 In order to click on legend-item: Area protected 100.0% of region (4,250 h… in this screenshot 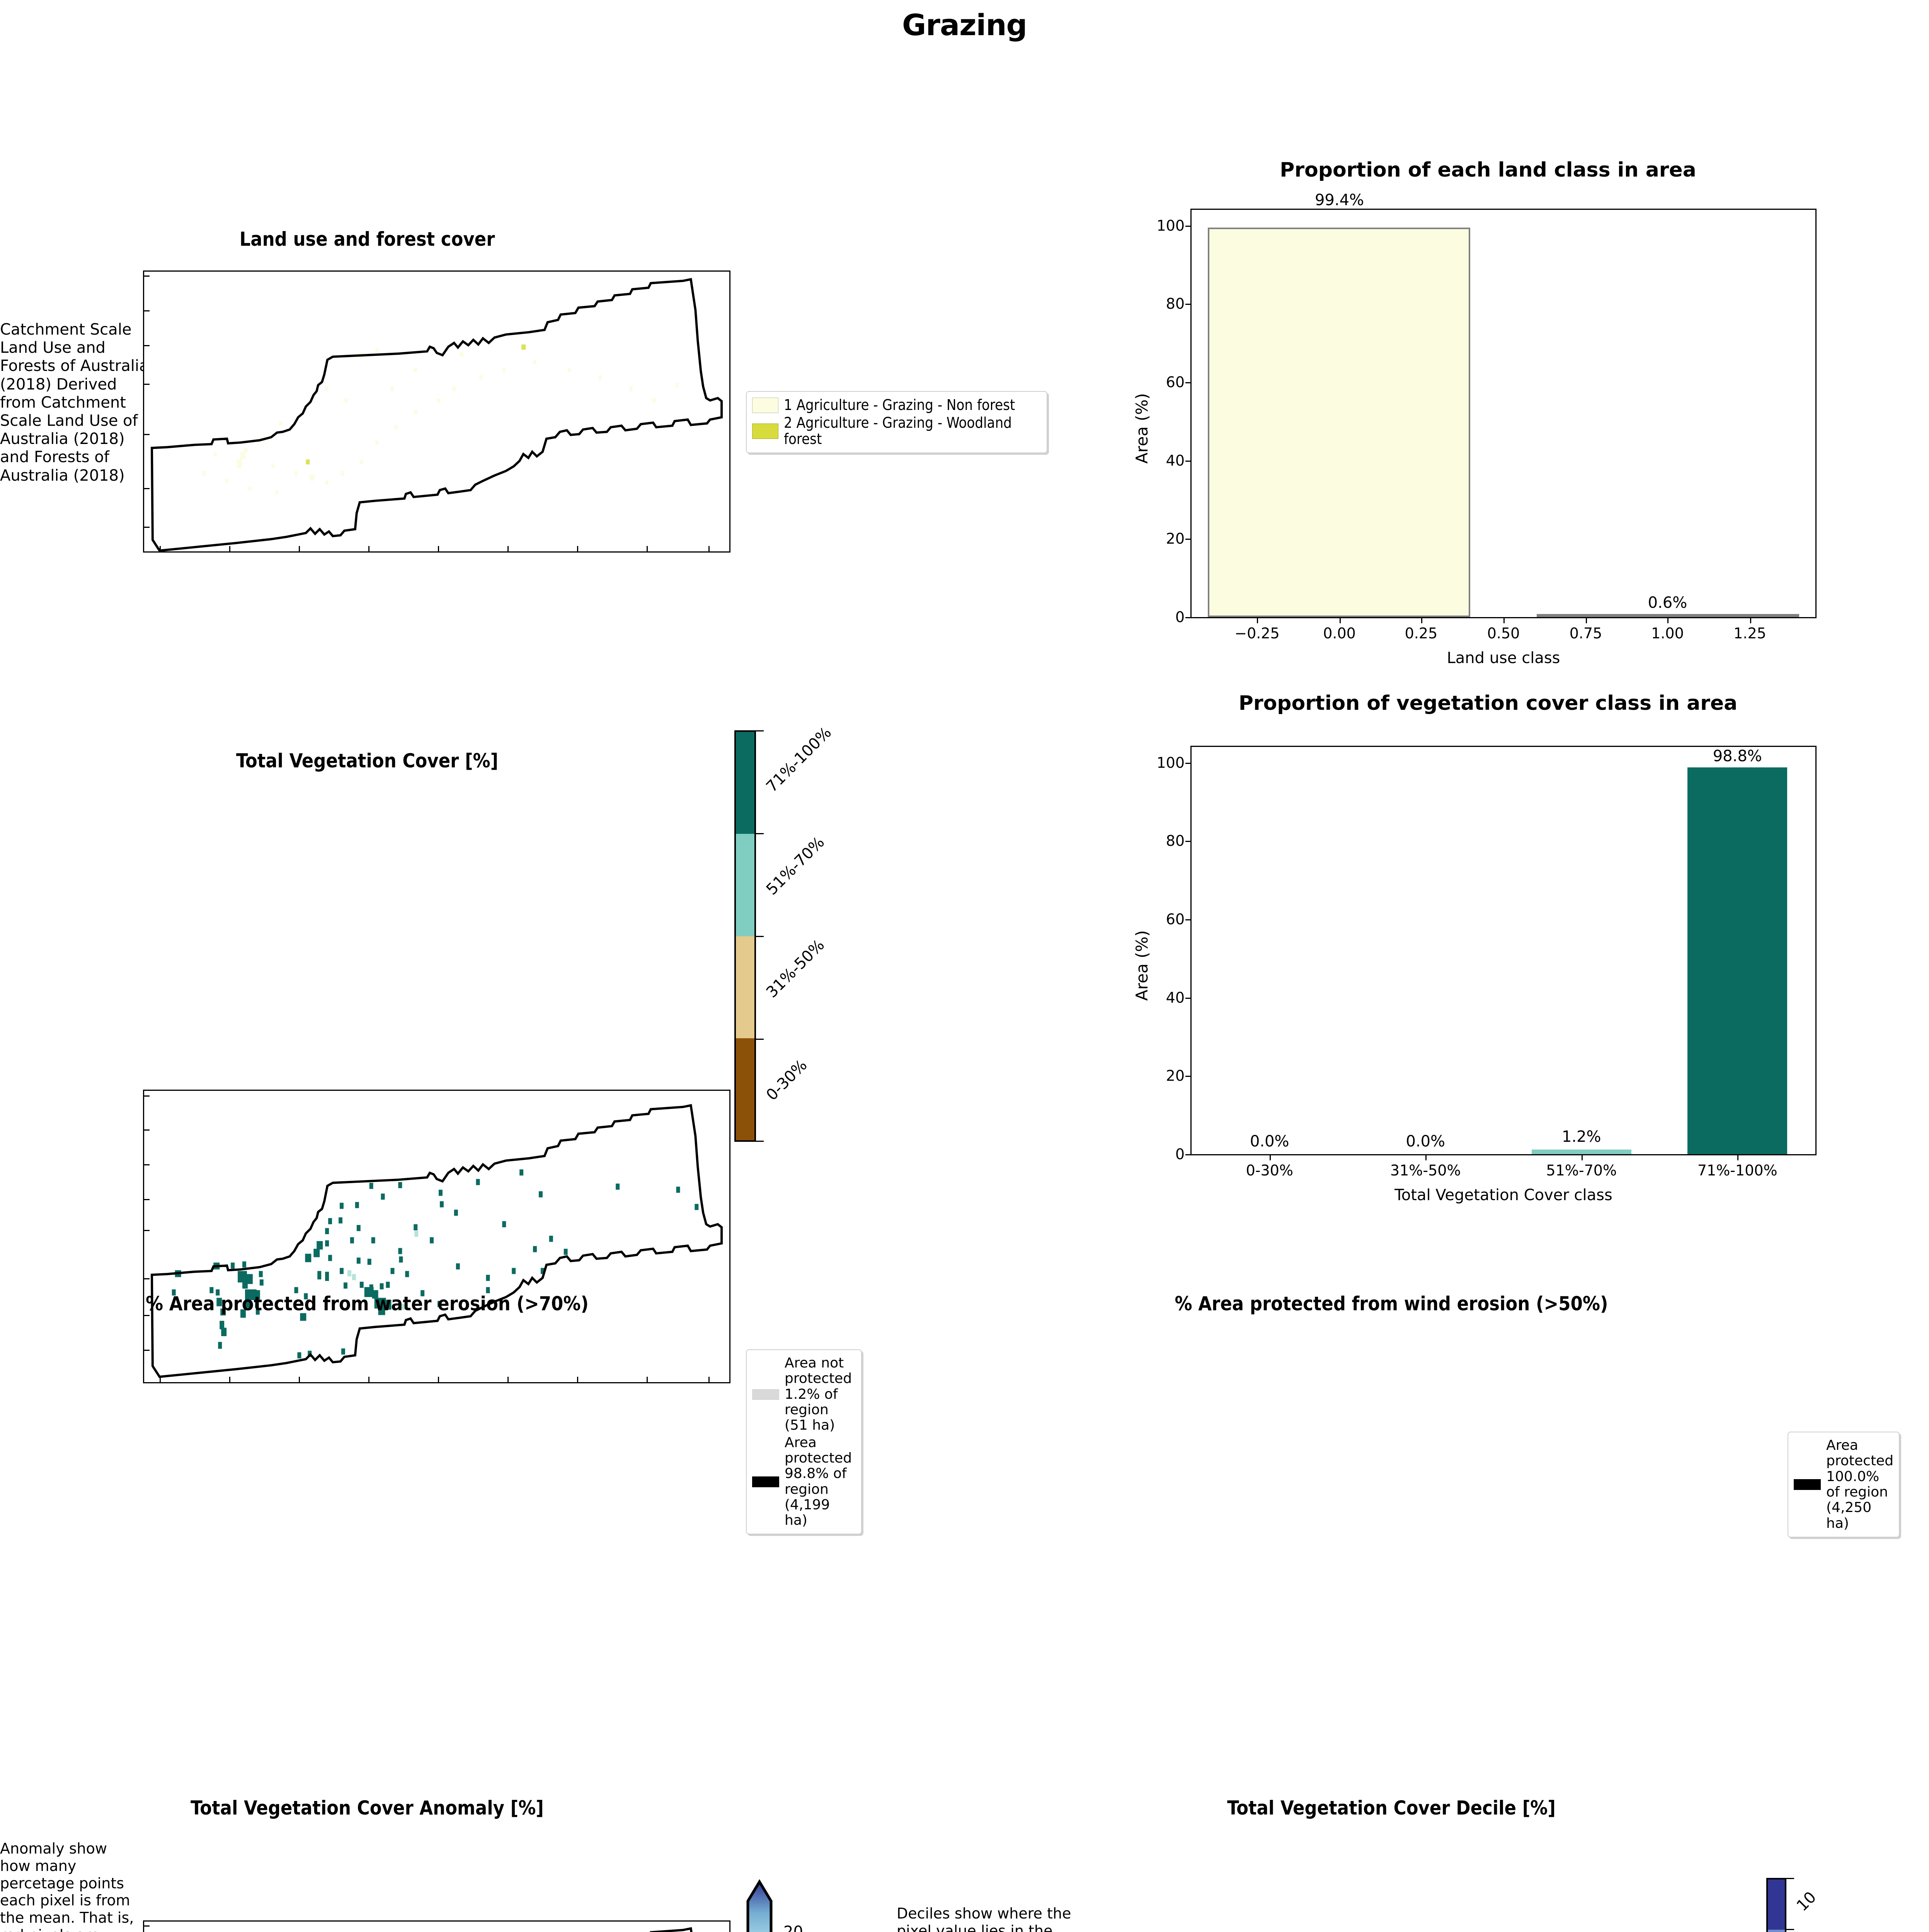, I will do `click(1844, 1484)`.